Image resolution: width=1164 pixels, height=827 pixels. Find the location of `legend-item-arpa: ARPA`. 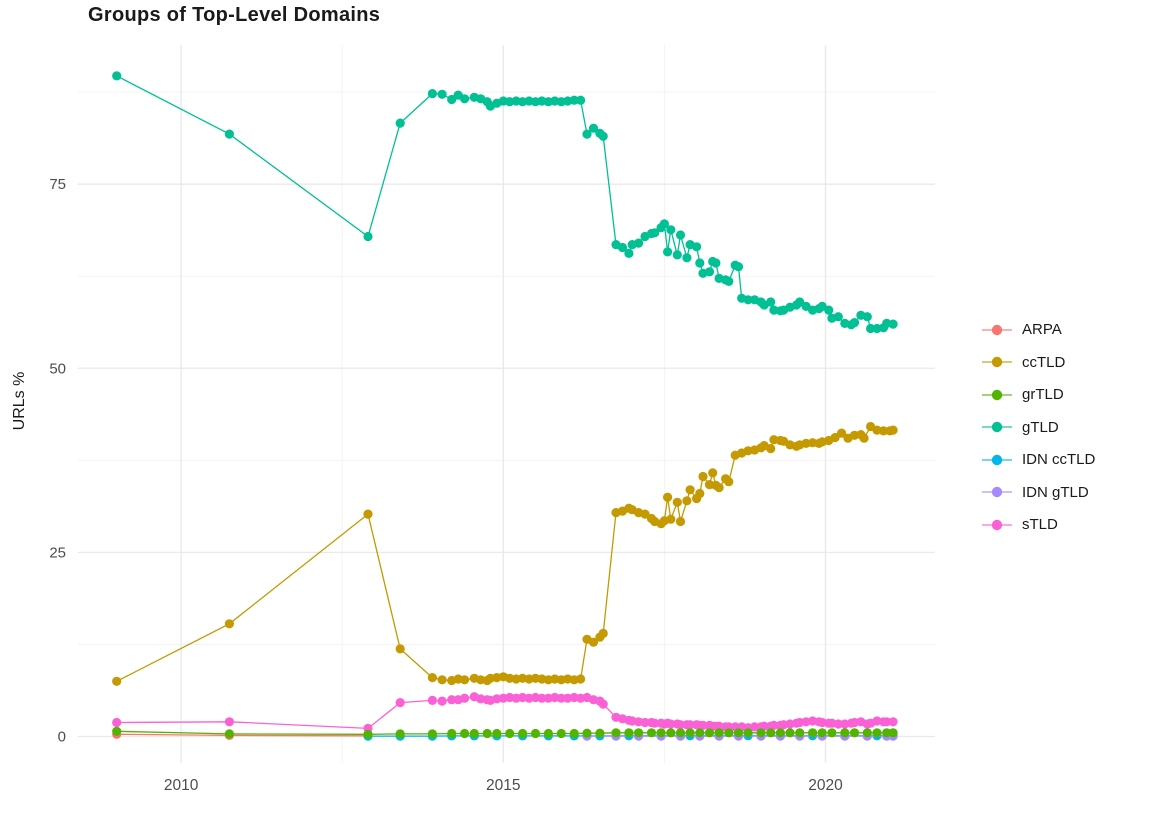

legend-item-arpa: ARPA is located at coordinates (1038, 329).